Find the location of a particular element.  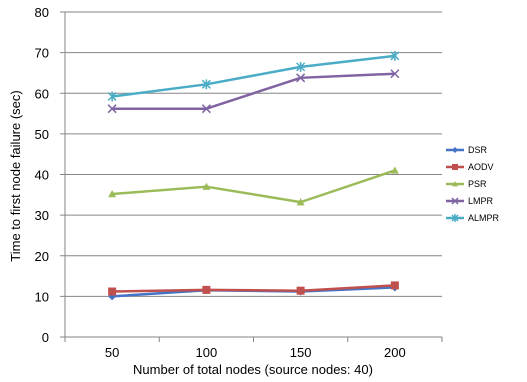

legend: DSR AODV PSR LMPR ALMPR is located at coordinates (473, 184).